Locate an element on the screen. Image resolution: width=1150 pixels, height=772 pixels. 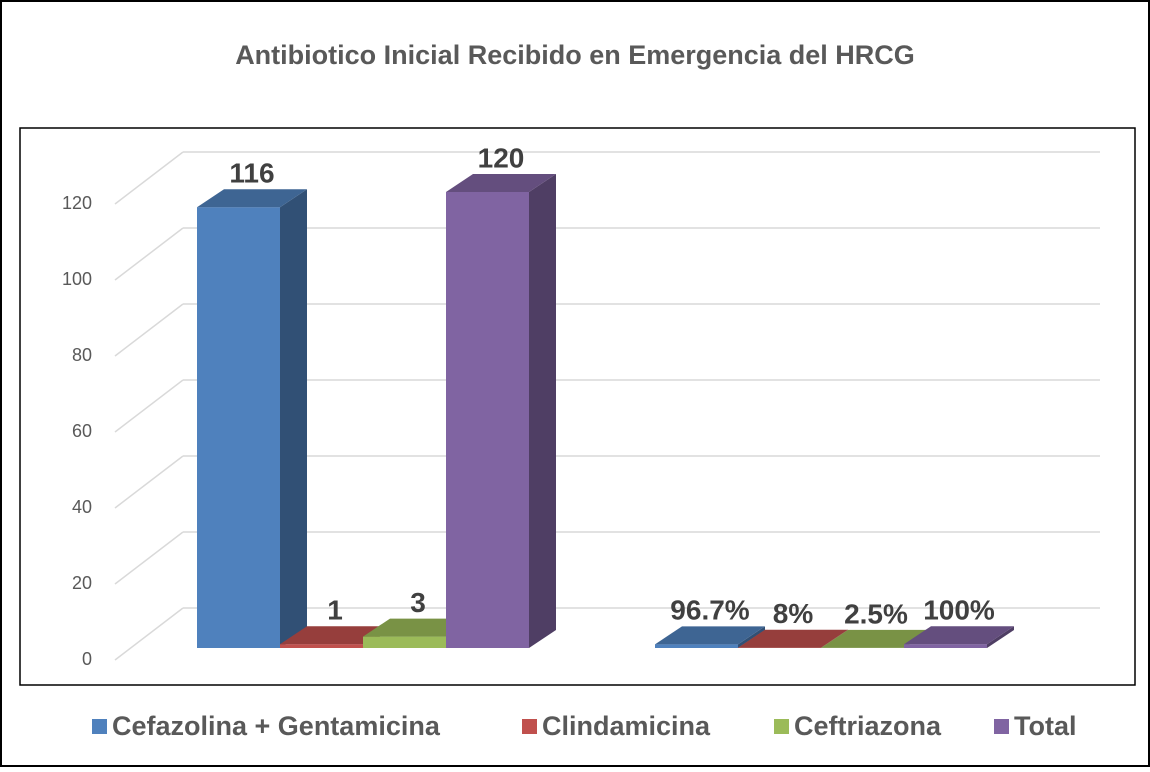
data-label: 100% is located at coordinates (959, 610).